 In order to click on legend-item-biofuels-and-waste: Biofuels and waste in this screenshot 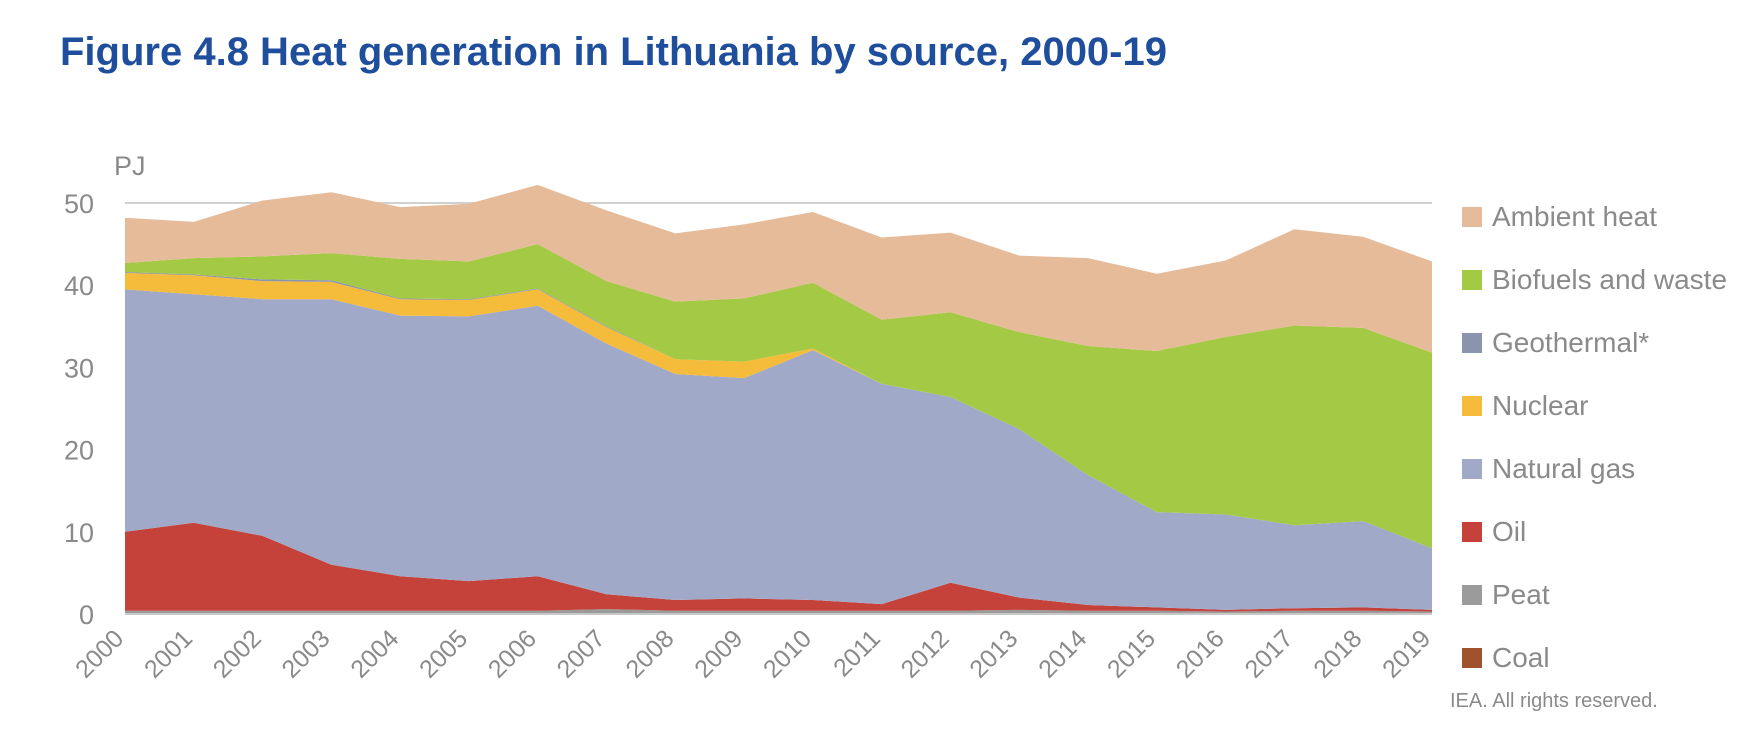, I will do `click(1594, 279)`.